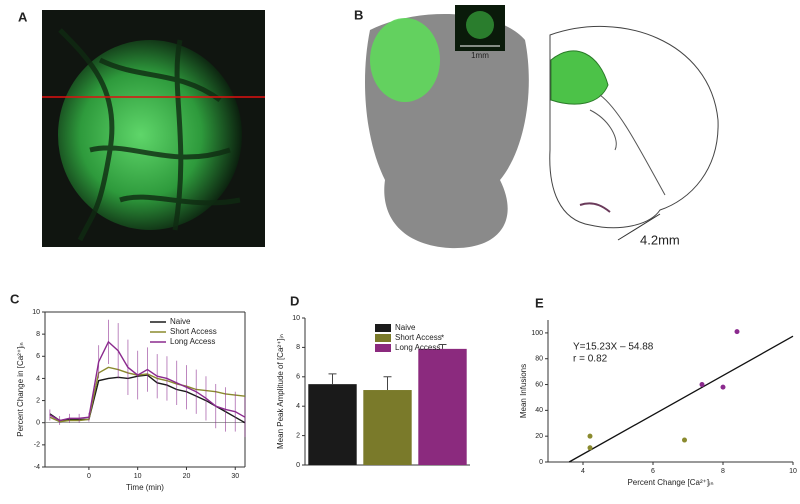 The height and width of the screenshot is (504, 800). Describe the element at coordinates (187, 476) in the screenshot. I see `x-tick-label: 20` at that location.